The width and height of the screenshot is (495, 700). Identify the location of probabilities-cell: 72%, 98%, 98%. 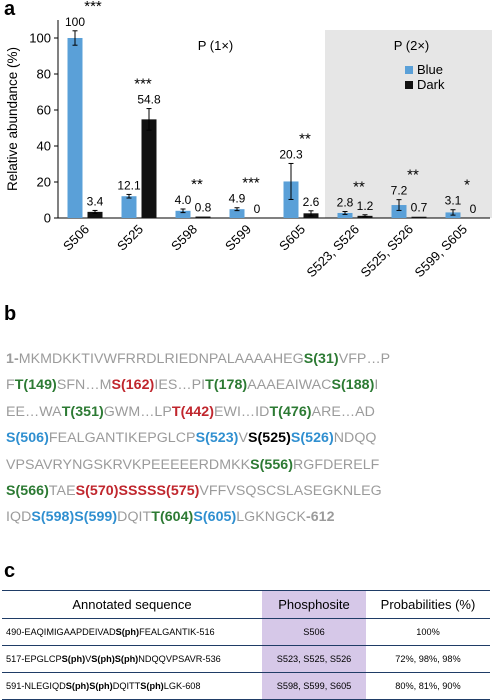
(428, 659).